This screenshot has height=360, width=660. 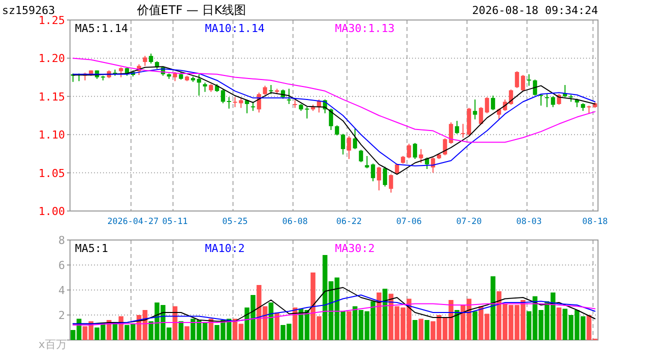 I want to click on text: sz159263, so click(x=28, y=10).